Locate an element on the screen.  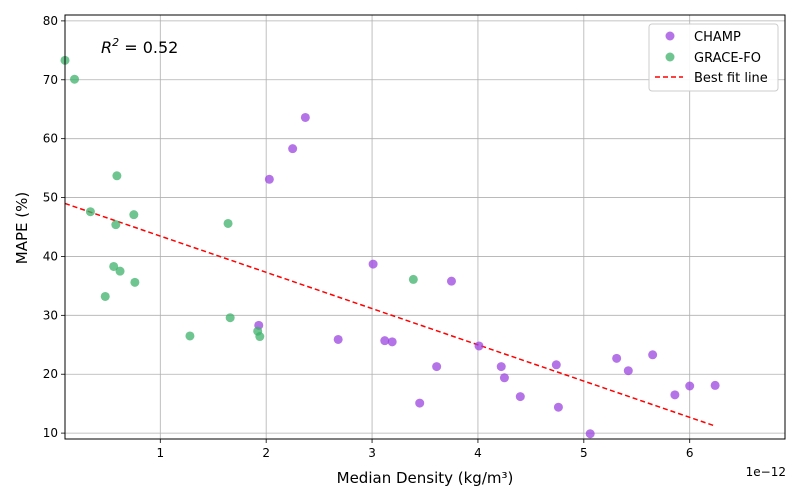
y-tick-label: 20 is located at coordinates (50, 374).